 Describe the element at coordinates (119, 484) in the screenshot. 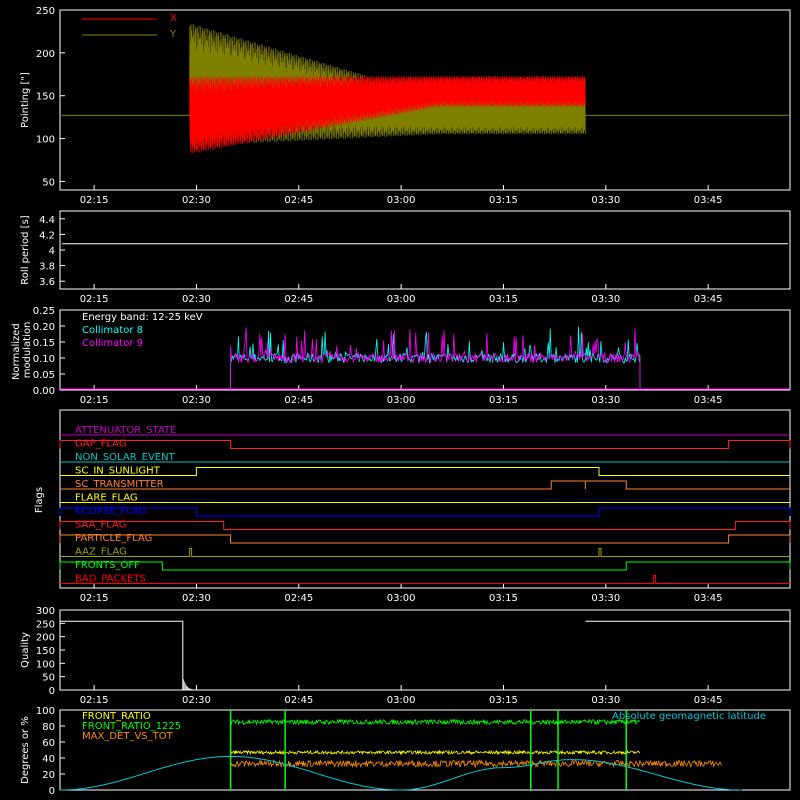

I see `flag-label: SC_TRANSMITTER` at that location.